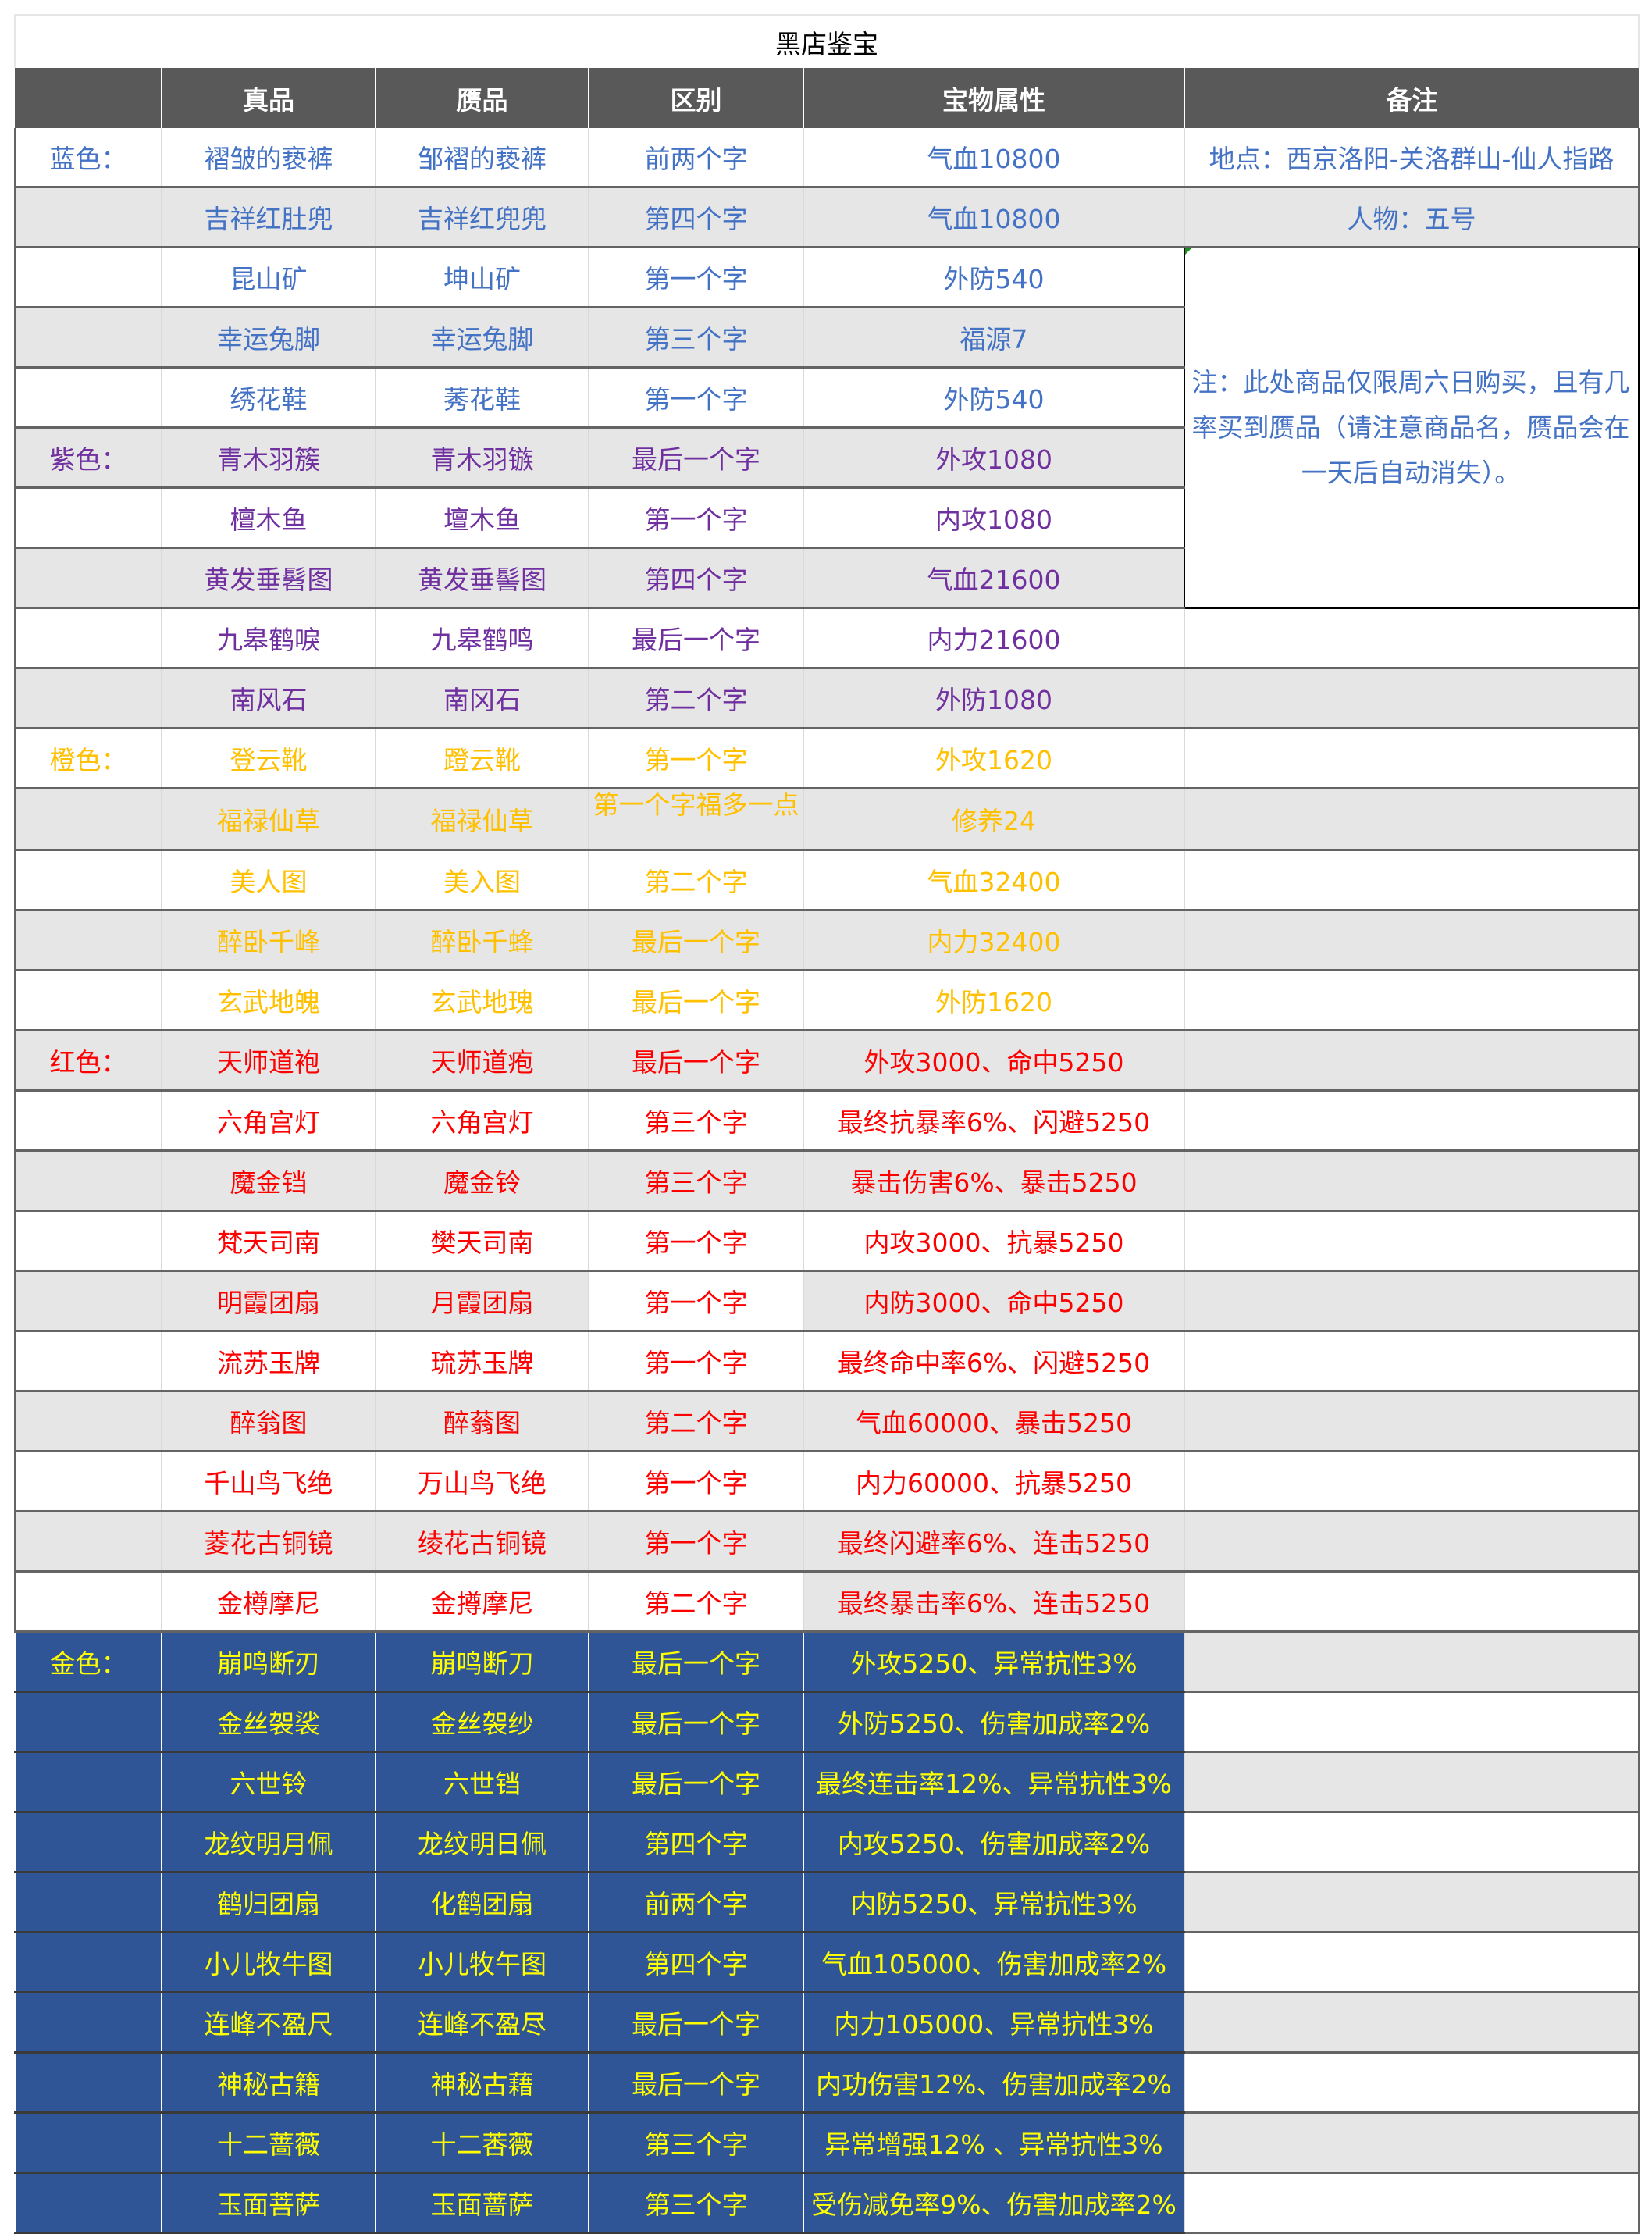 The height and width of the screenshot is (2234, 1652). What do you see at coordinates (269, 217) in the screenshot?
I see `real-item-cell: 吉祥红肚兜` at bounding box center [269, 217].